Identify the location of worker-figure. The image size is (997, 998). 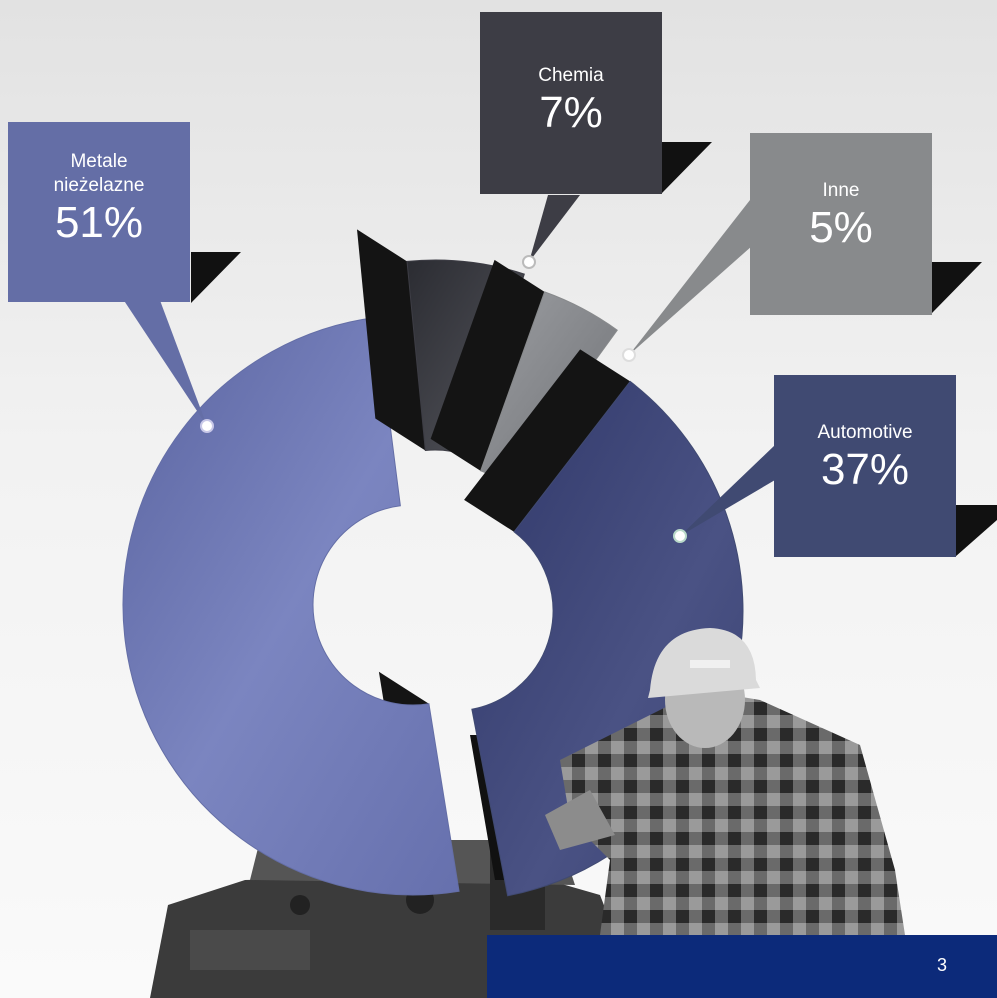
(725, 781).